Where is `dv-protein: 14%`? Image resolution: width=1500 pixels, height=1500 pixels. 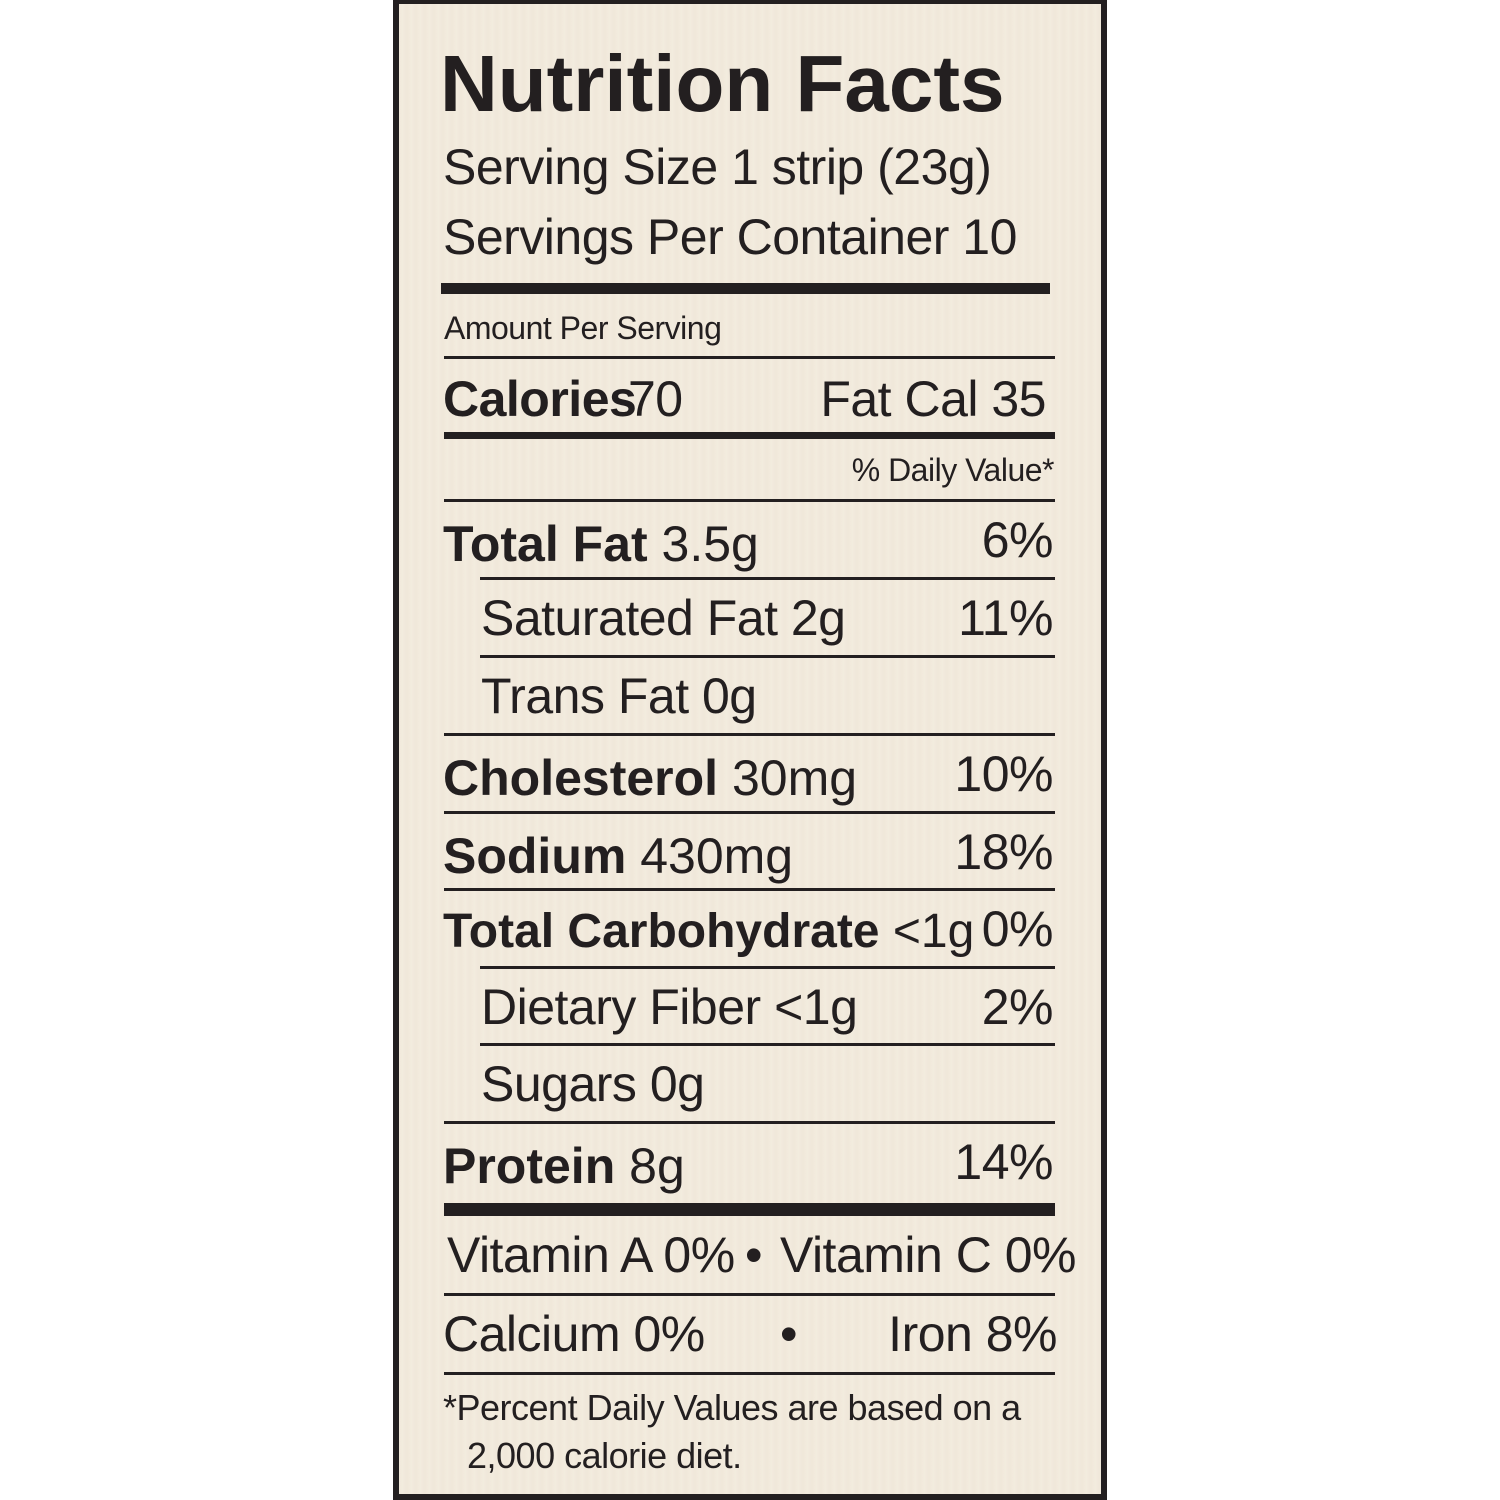 dv-protein: 14% is located at coordinates (1003, 1162).